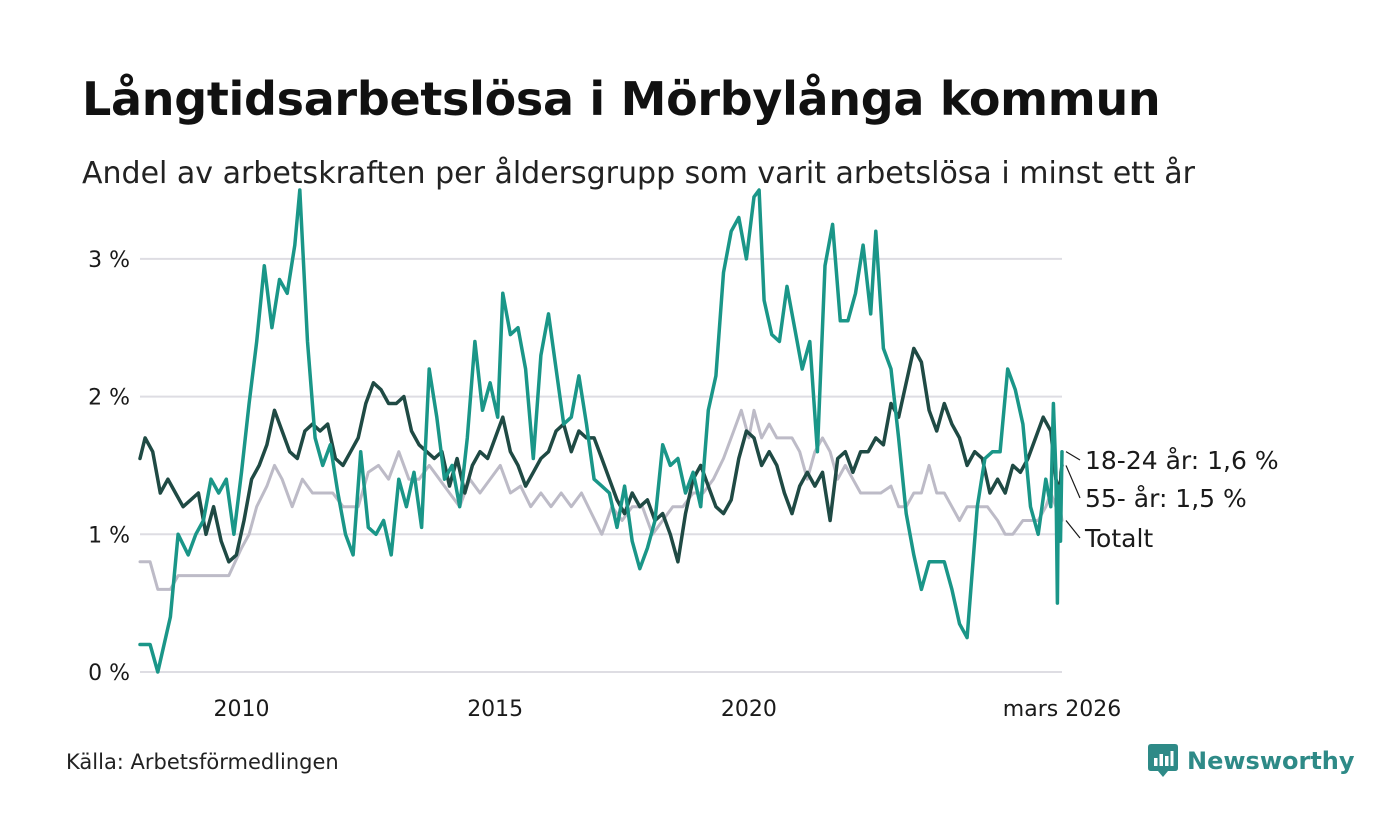  What do you see at coordinates (109, 398) in the screenshot?
I see `y-tick-label: 2 %` at bounding box center [109, 398].